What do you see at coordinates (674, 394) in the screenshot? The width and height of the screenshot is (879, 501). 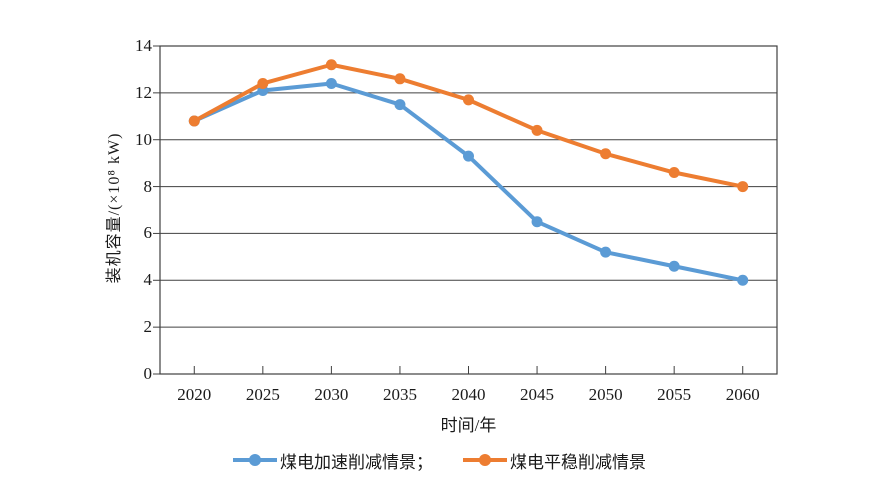 I see `x-tick-label: 2055` at bounding box center [674, 394].